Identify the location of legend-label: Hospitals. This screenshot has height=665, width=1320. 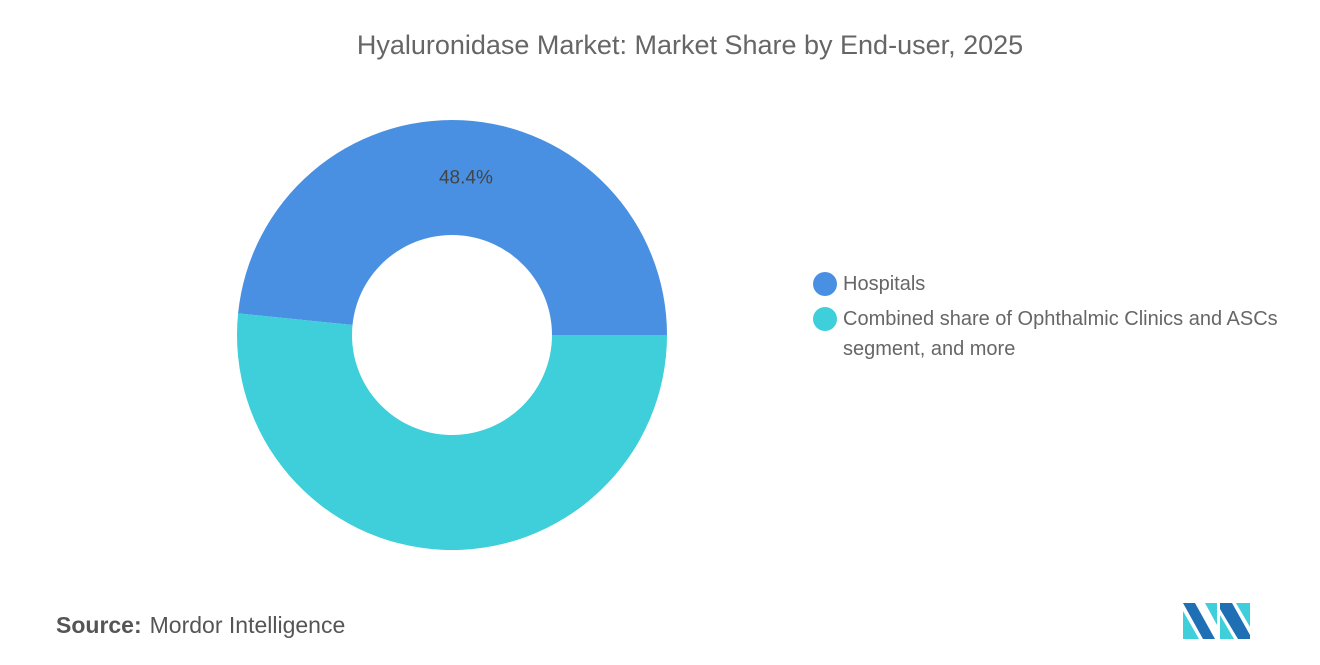
(884, 284).